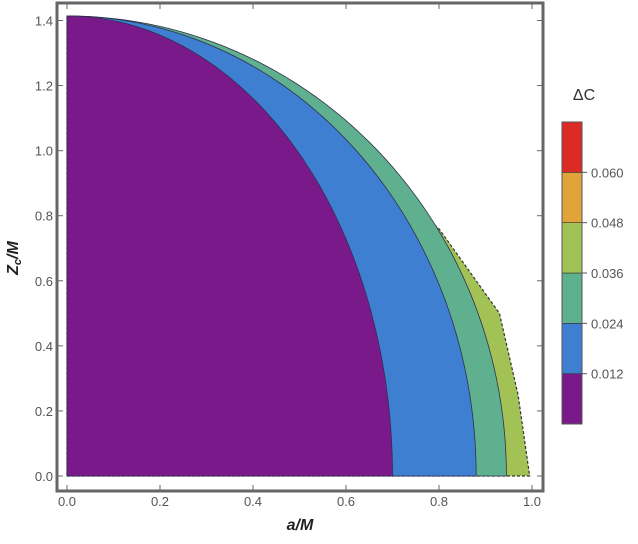 The image size is (638, 544). I want to click on y-tick-label: 0.0, so click(44, 476).